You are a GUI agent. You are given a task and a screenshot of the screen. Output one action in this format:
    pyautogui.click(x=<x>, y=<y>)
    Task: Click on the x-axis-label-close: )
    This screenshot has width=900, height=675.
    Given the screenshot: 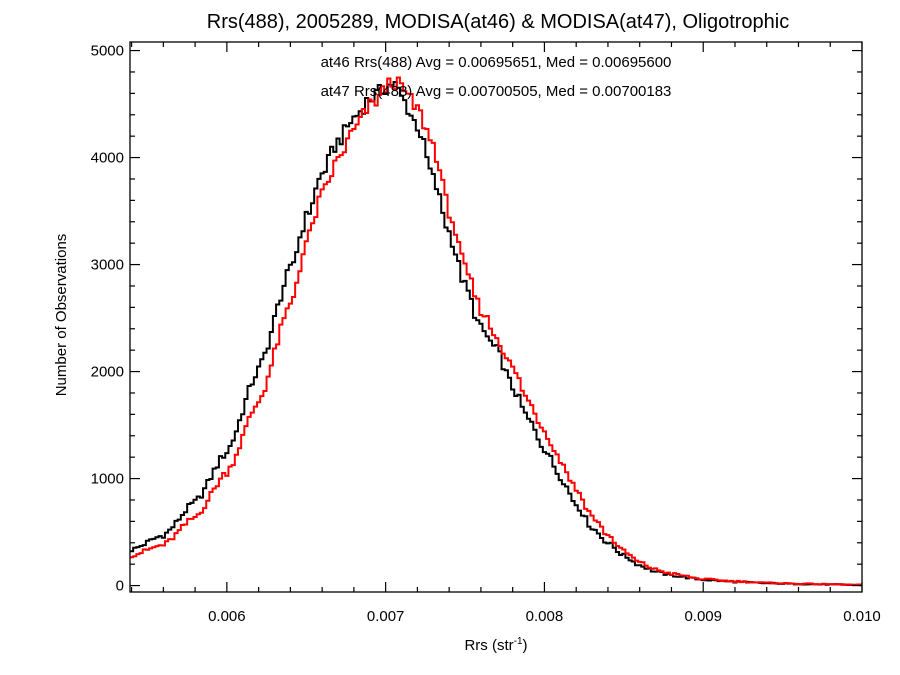 What is the action you would take?
    pyautogui.click(x=525, y=645)
    